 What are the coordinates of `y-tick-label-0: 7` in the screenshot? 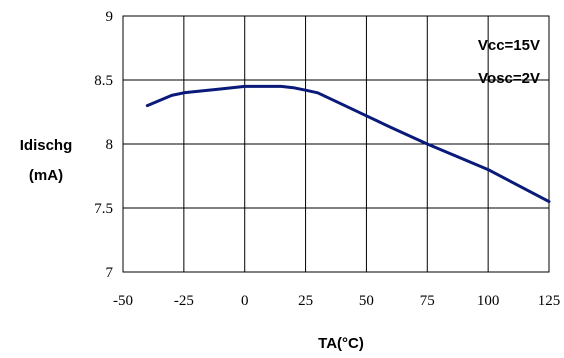 It's located at (110, 273).